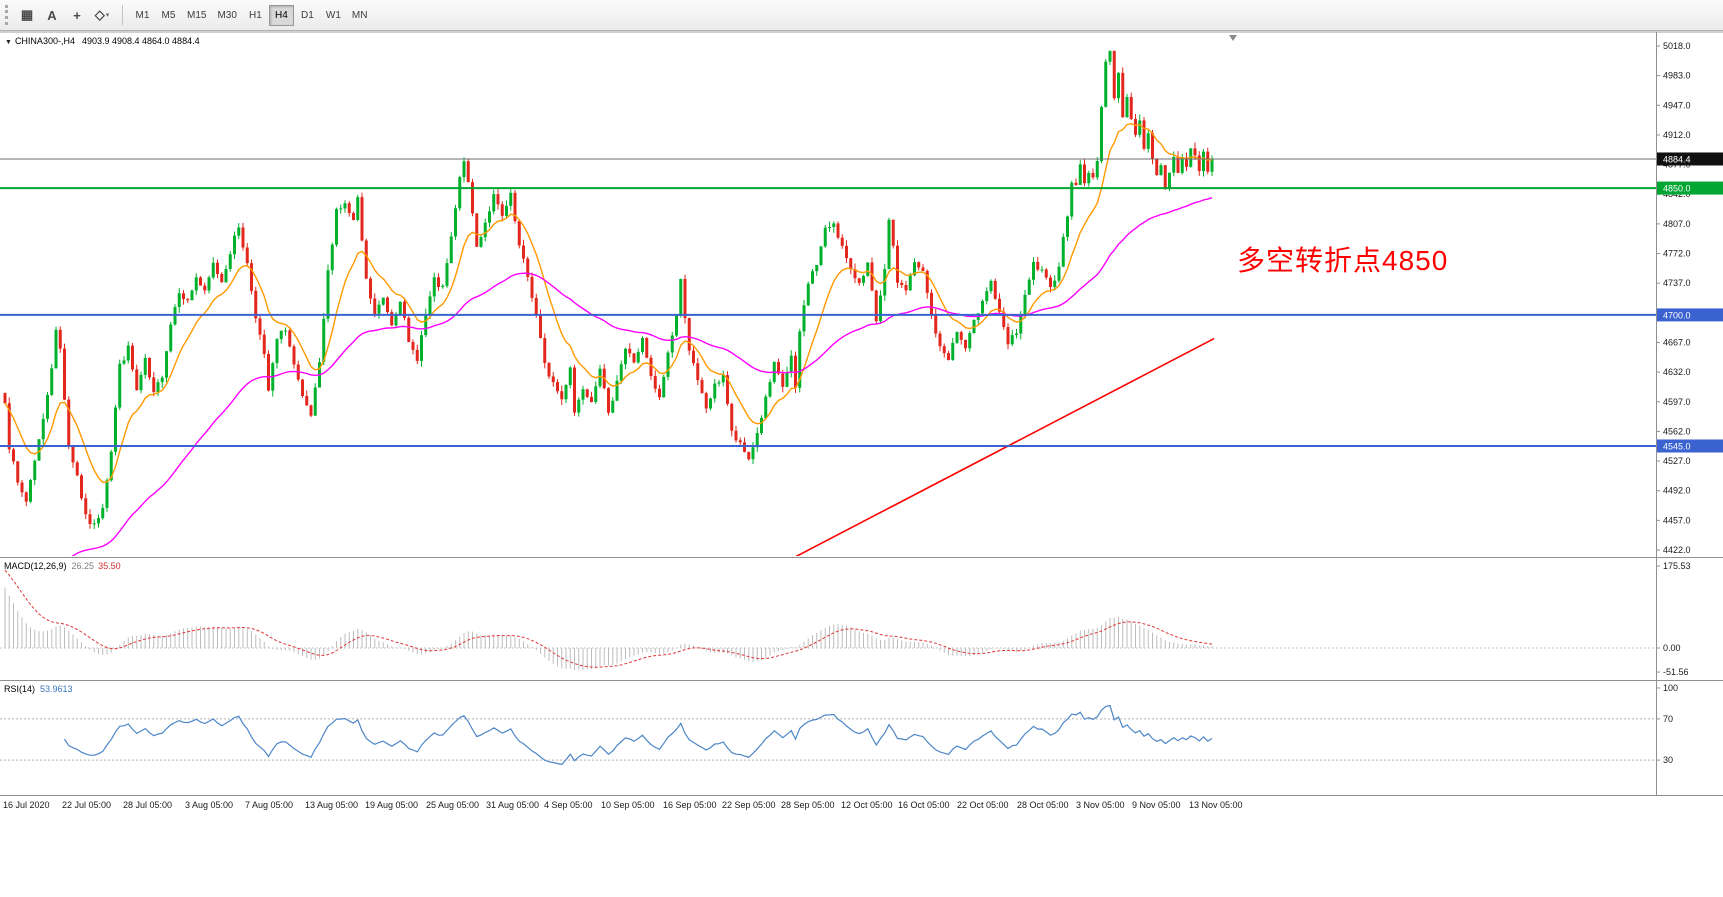  I want to click on chart-header: ▼ CHINA300-,H4 4903.9 4908.4 4864.0 4884.4, so click(102, 41).